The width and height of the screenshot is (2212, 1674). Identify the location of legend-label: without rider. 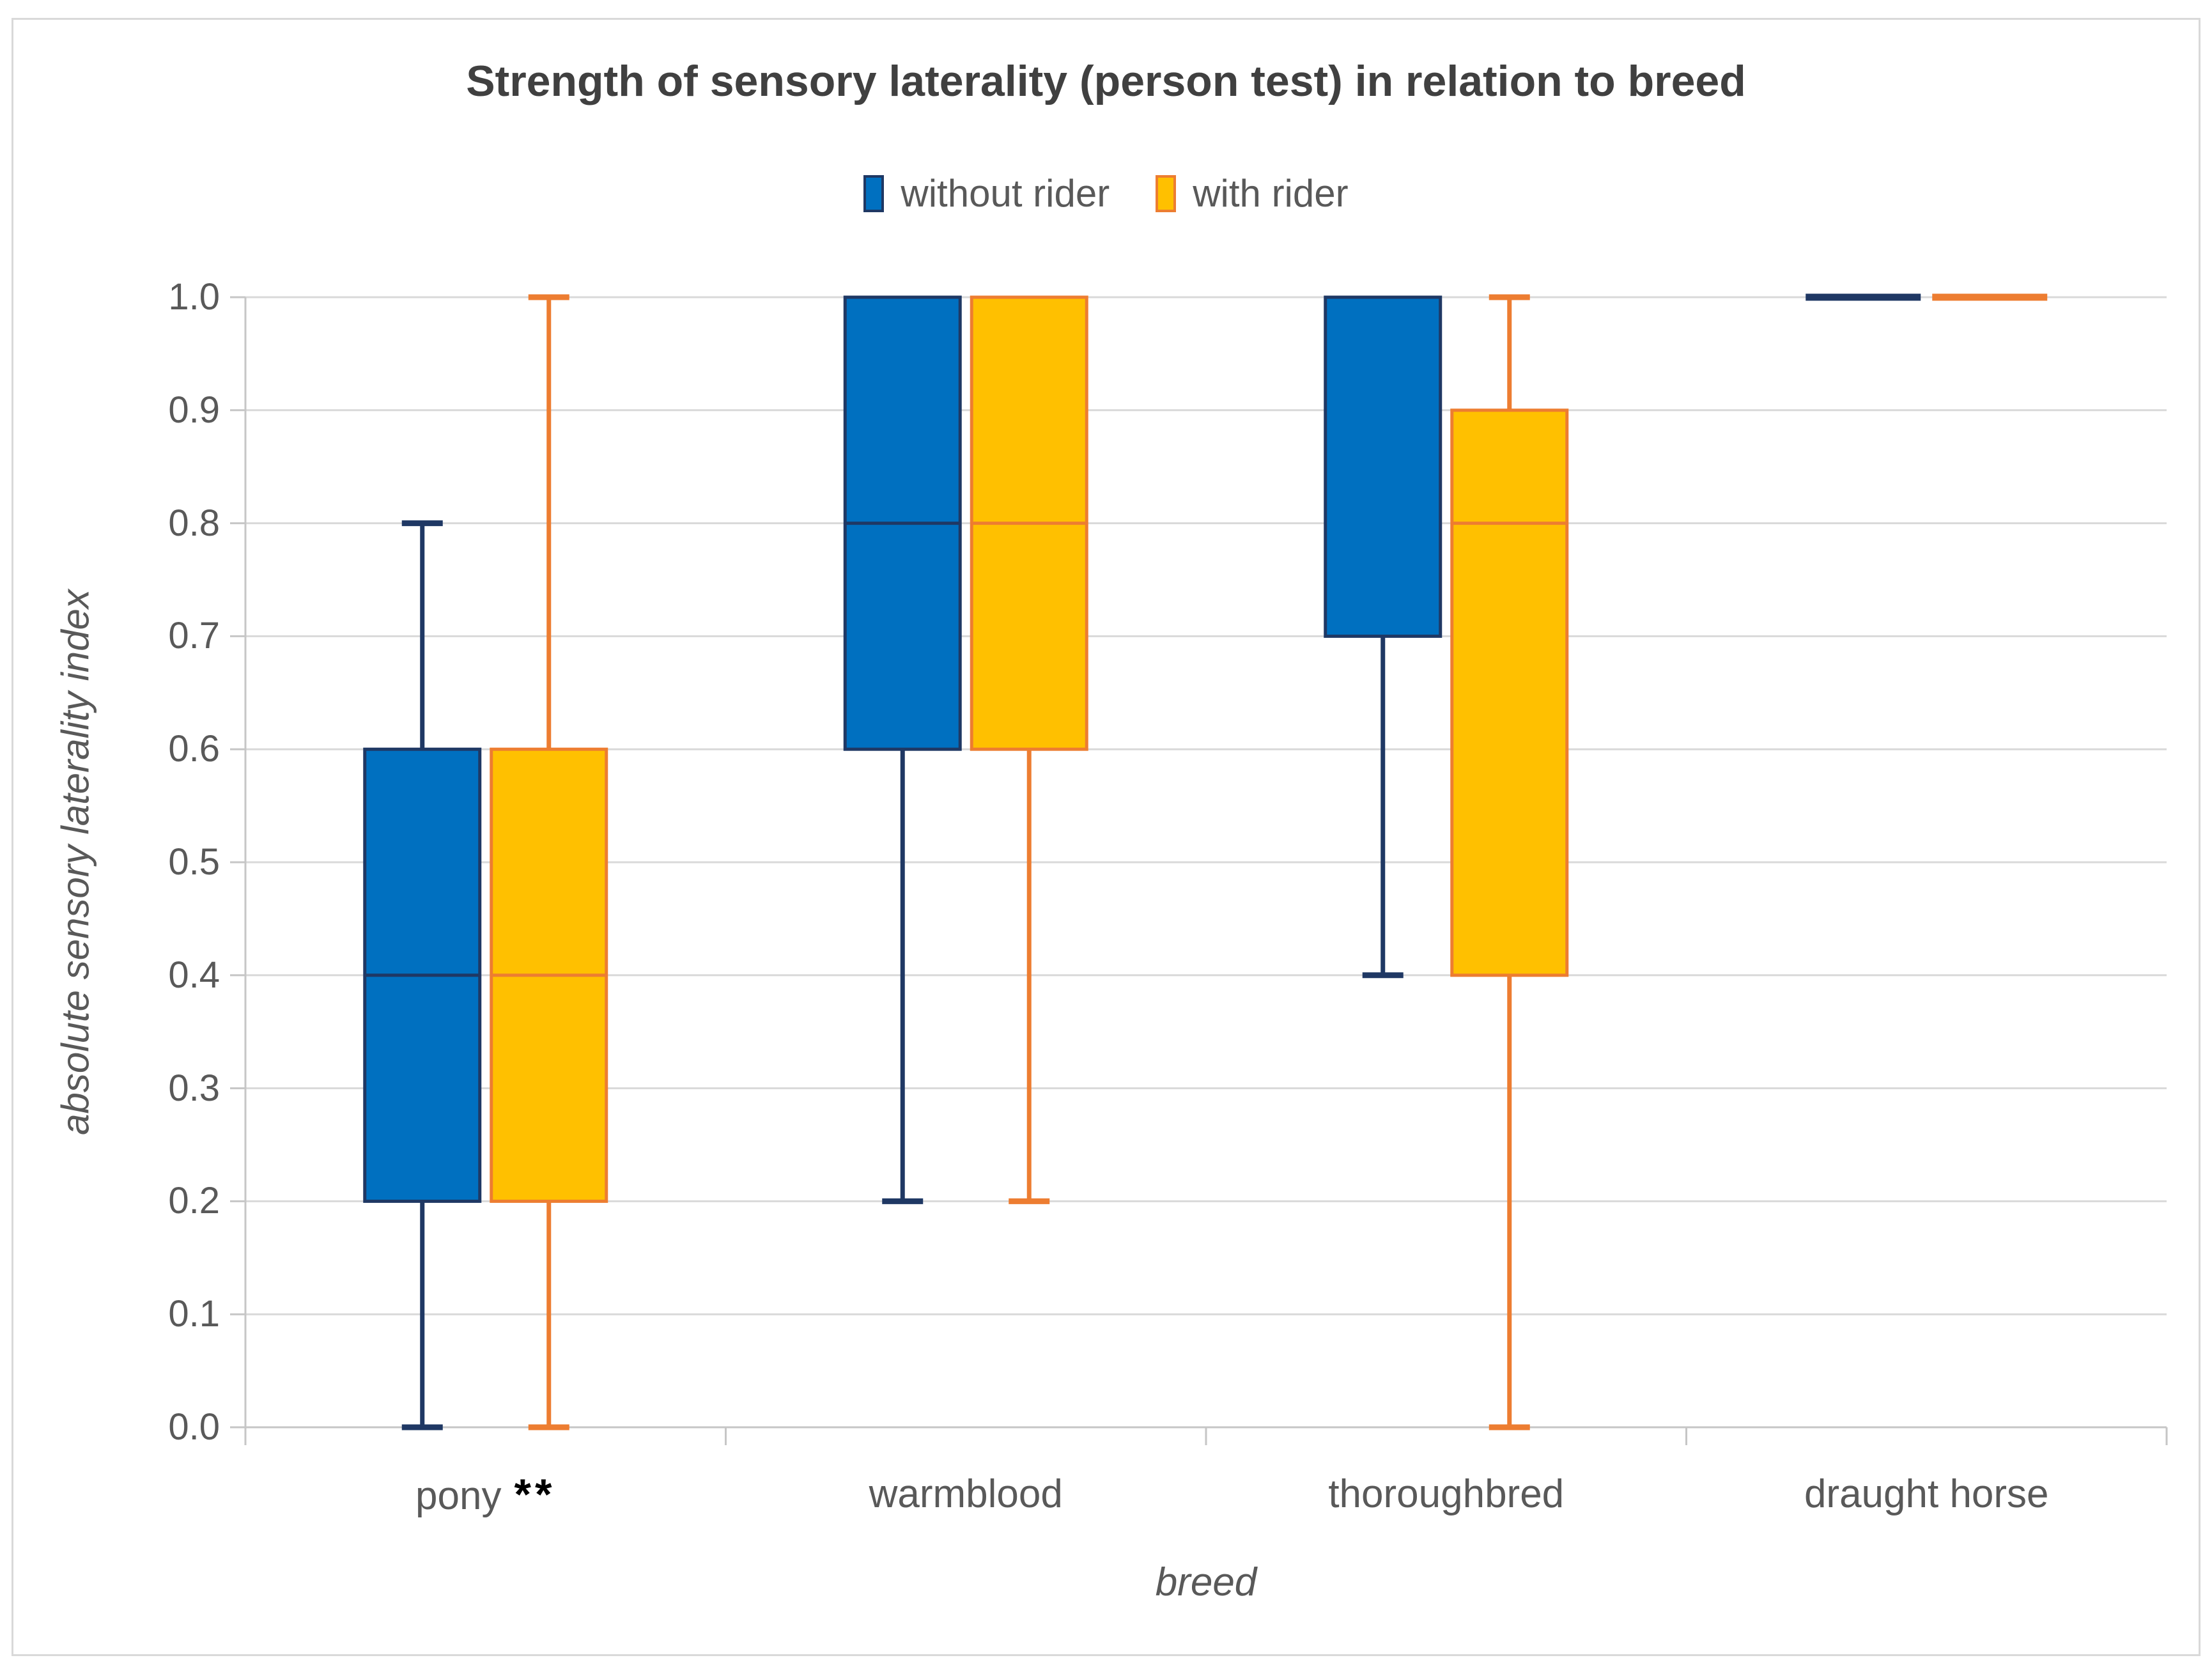
(1005, 193).